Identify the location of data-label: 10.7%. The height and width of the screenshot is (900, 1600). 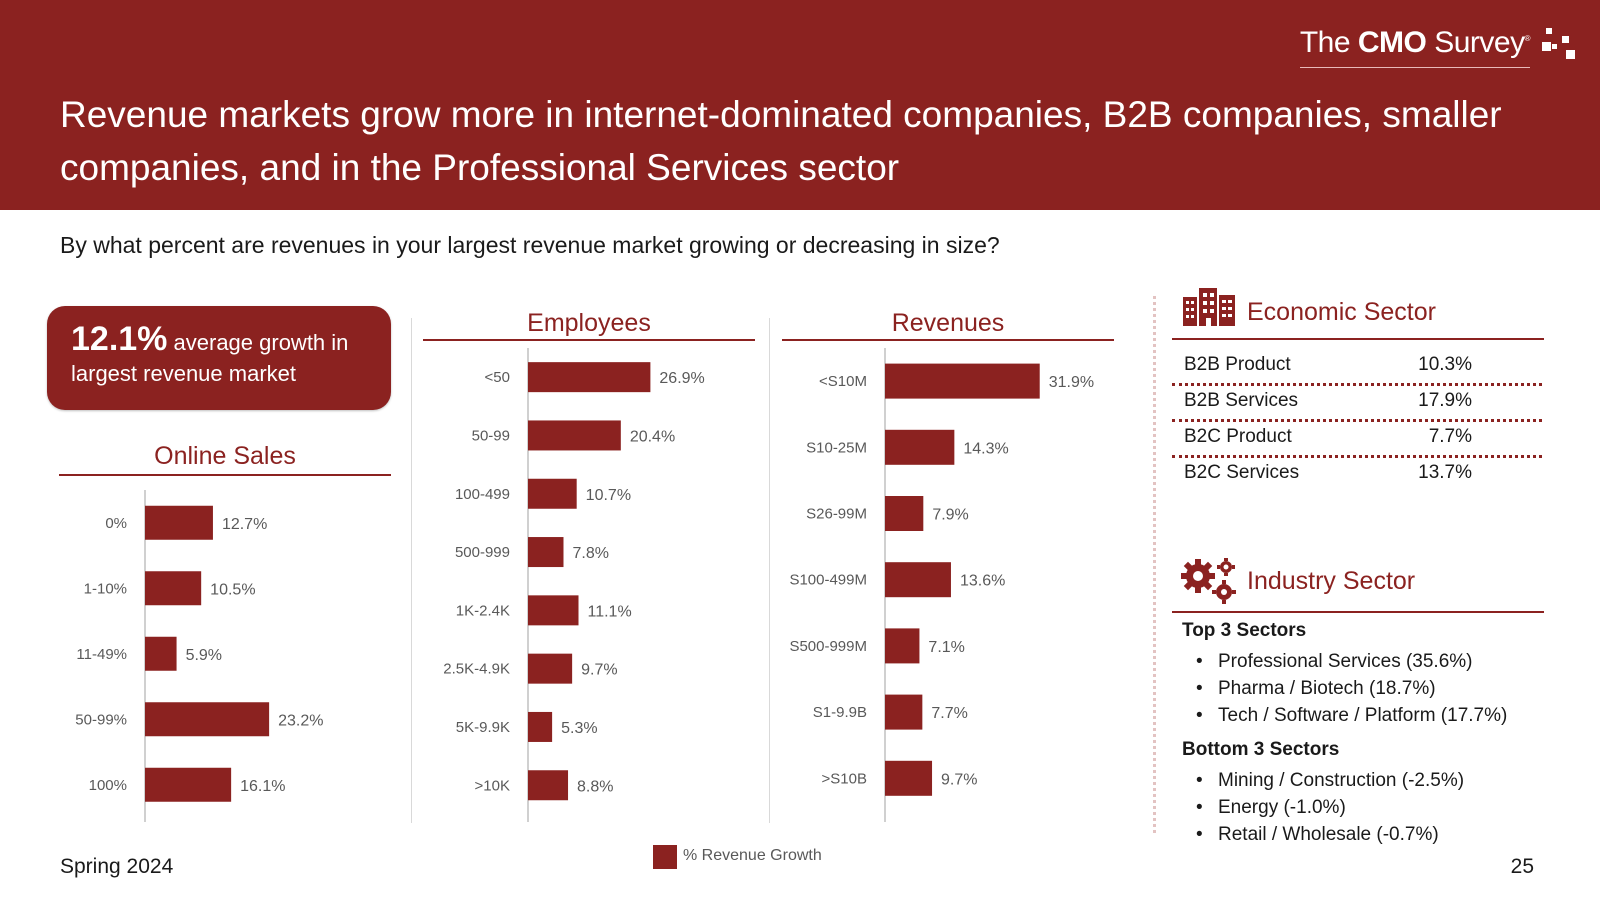
(608, 495).